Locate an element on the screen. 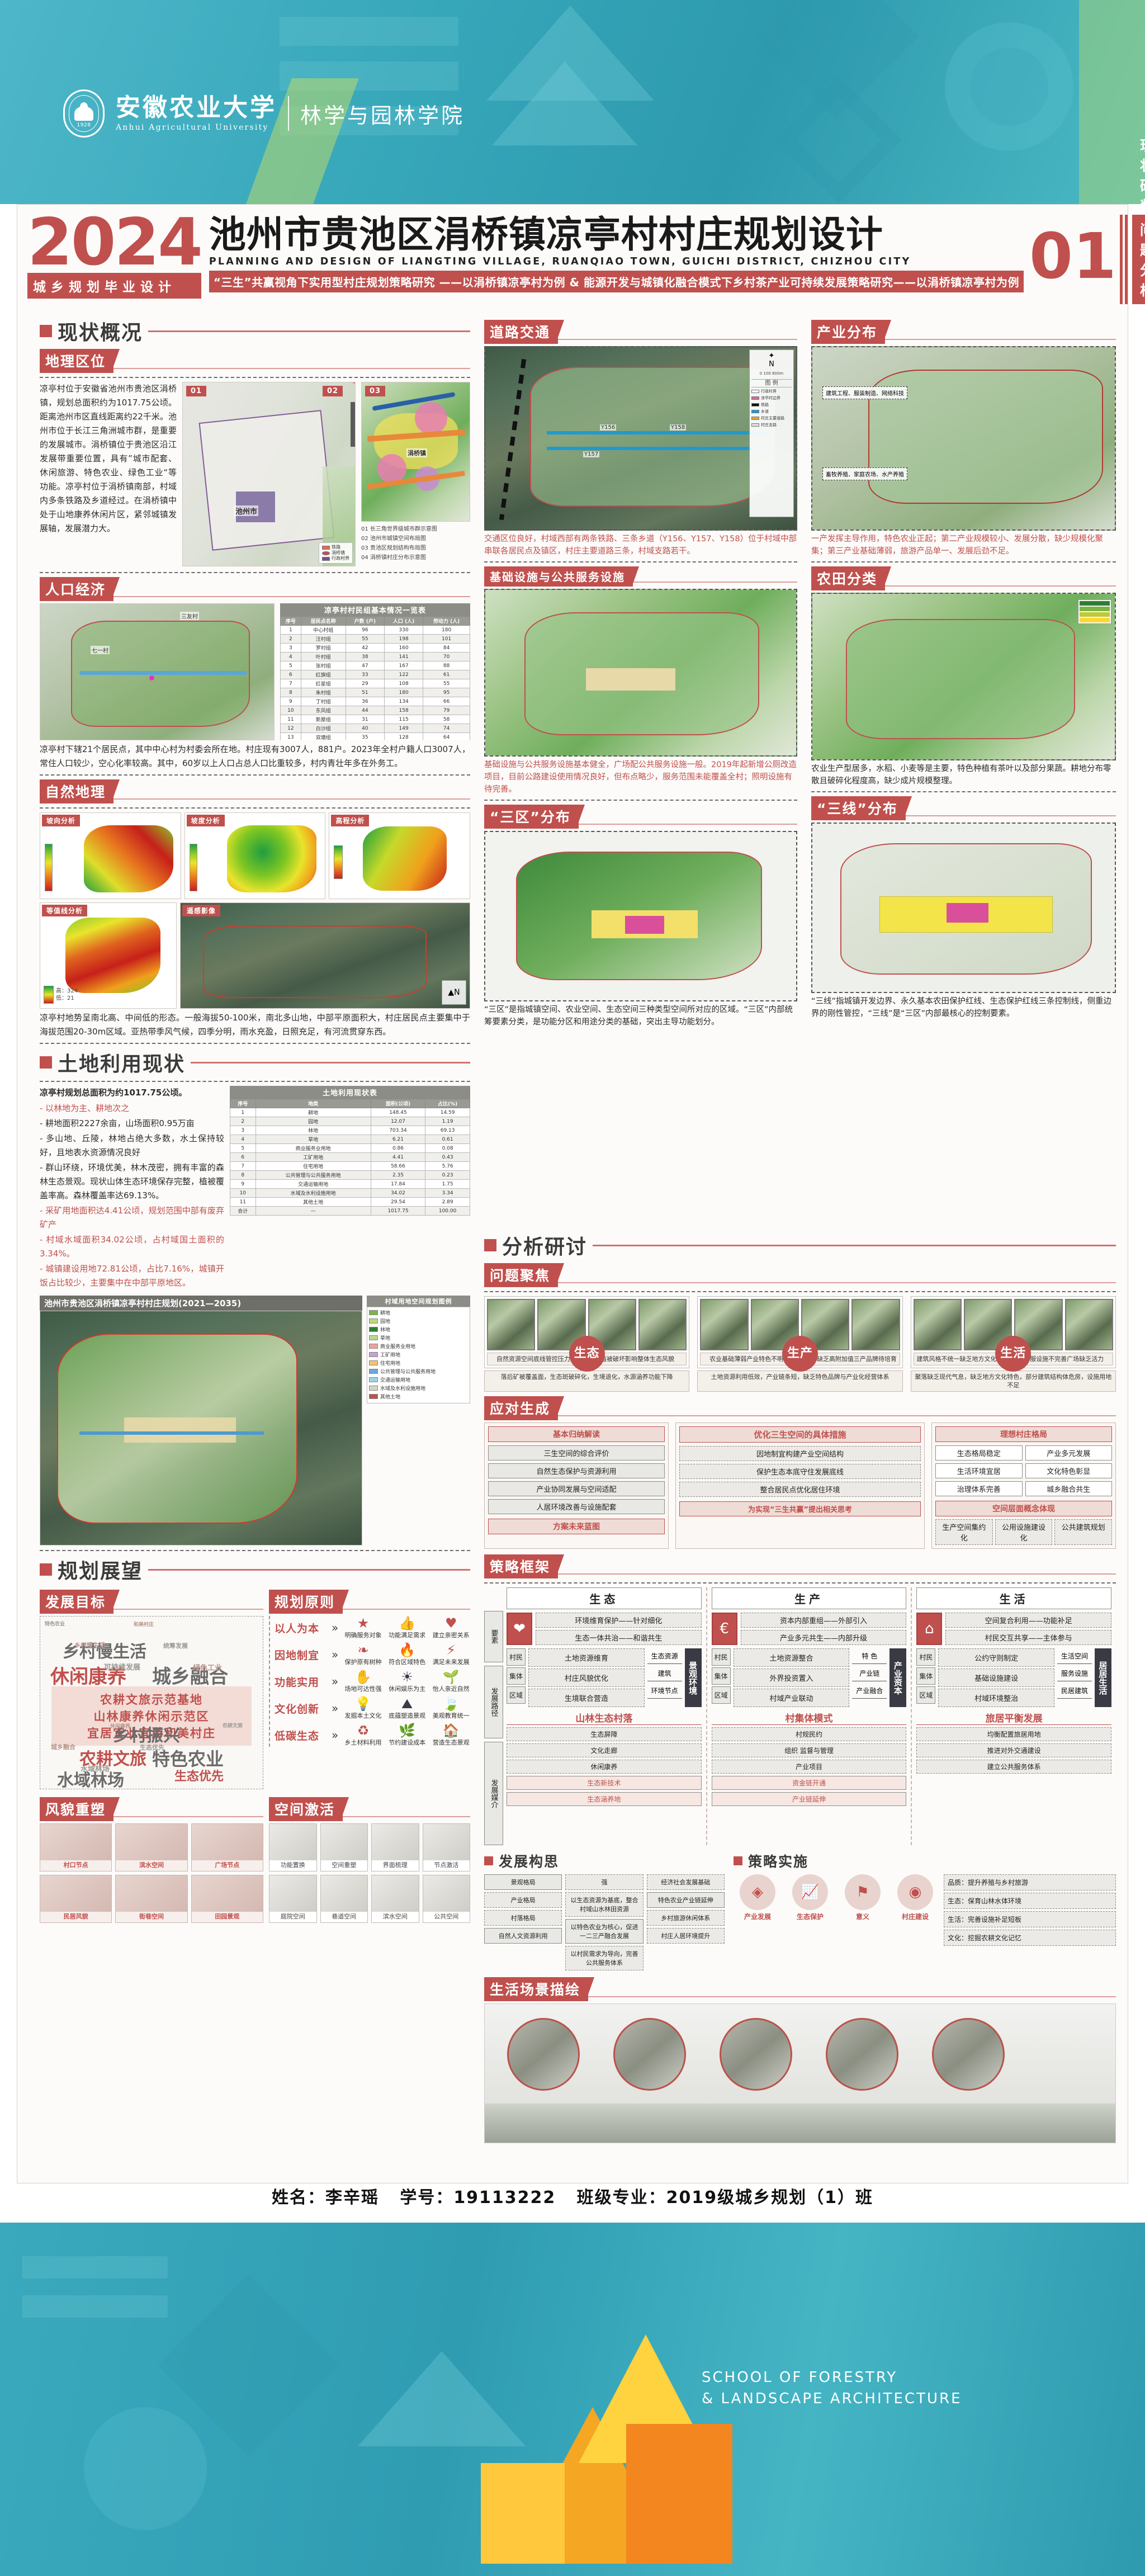  space-card: 节点激活 is located at coordinates (446, 1847).